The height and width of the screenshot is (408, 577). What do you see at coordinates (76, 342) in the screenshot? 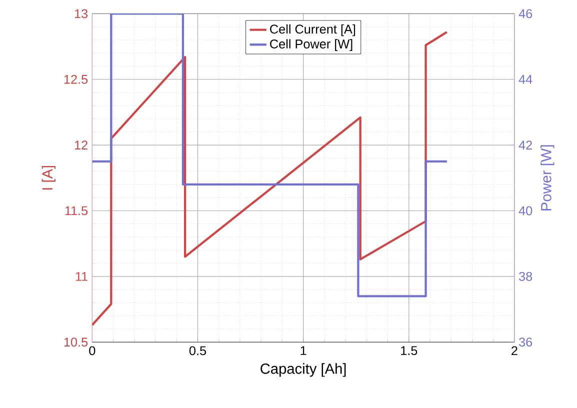
I see `y-tick-label: 10.5` at bounding box center [76, 342].